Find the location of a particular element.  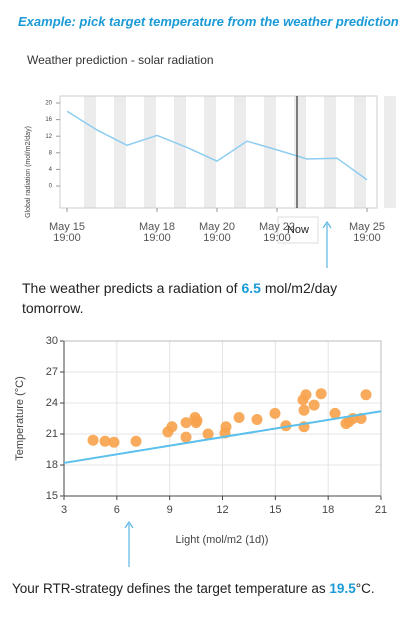

y-tick-label: 16 is located at coordinates (48, 120).